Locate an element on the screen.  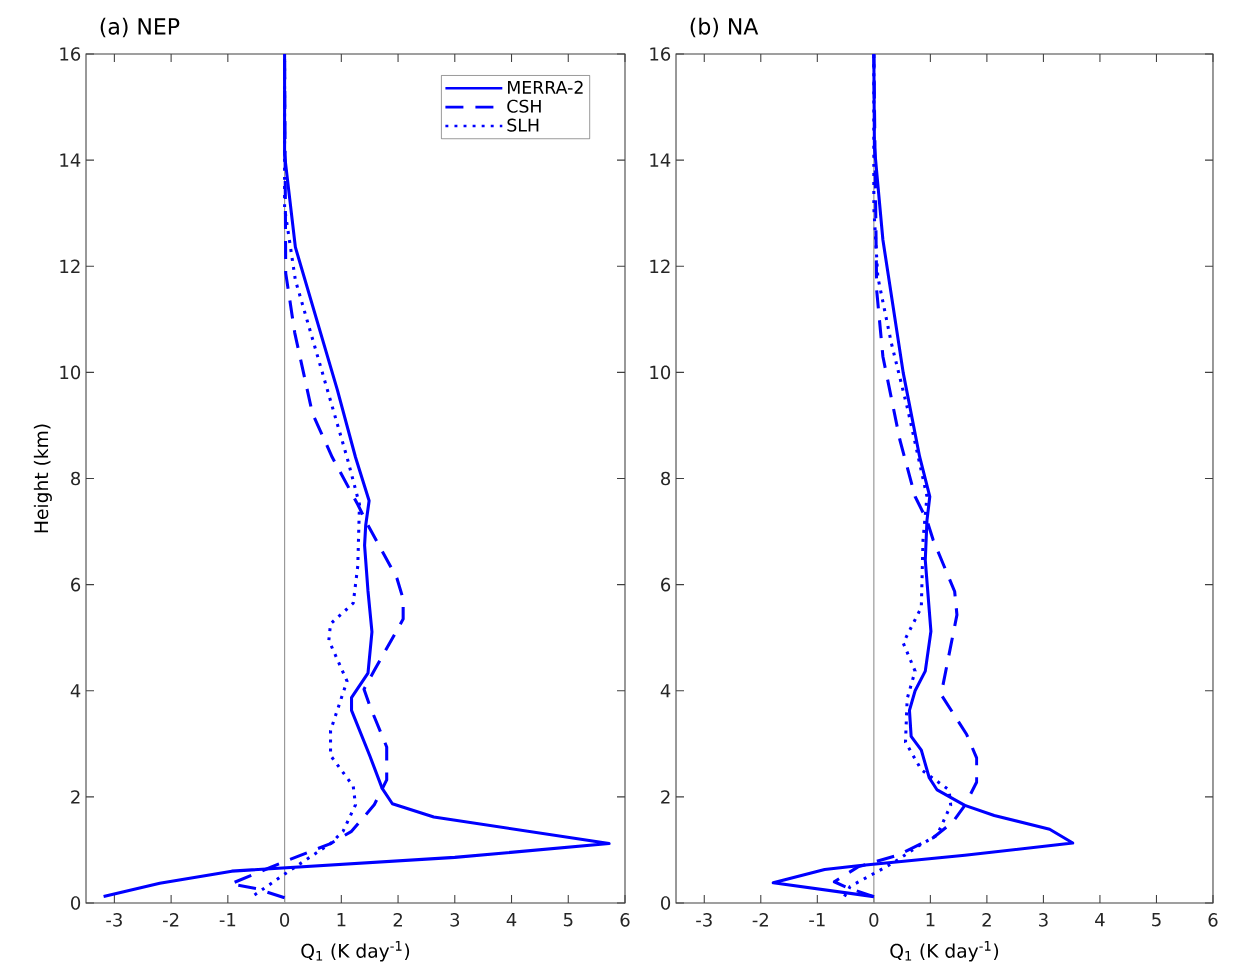
legend-label: MERRA-2 is located at coordinates (545, 87).